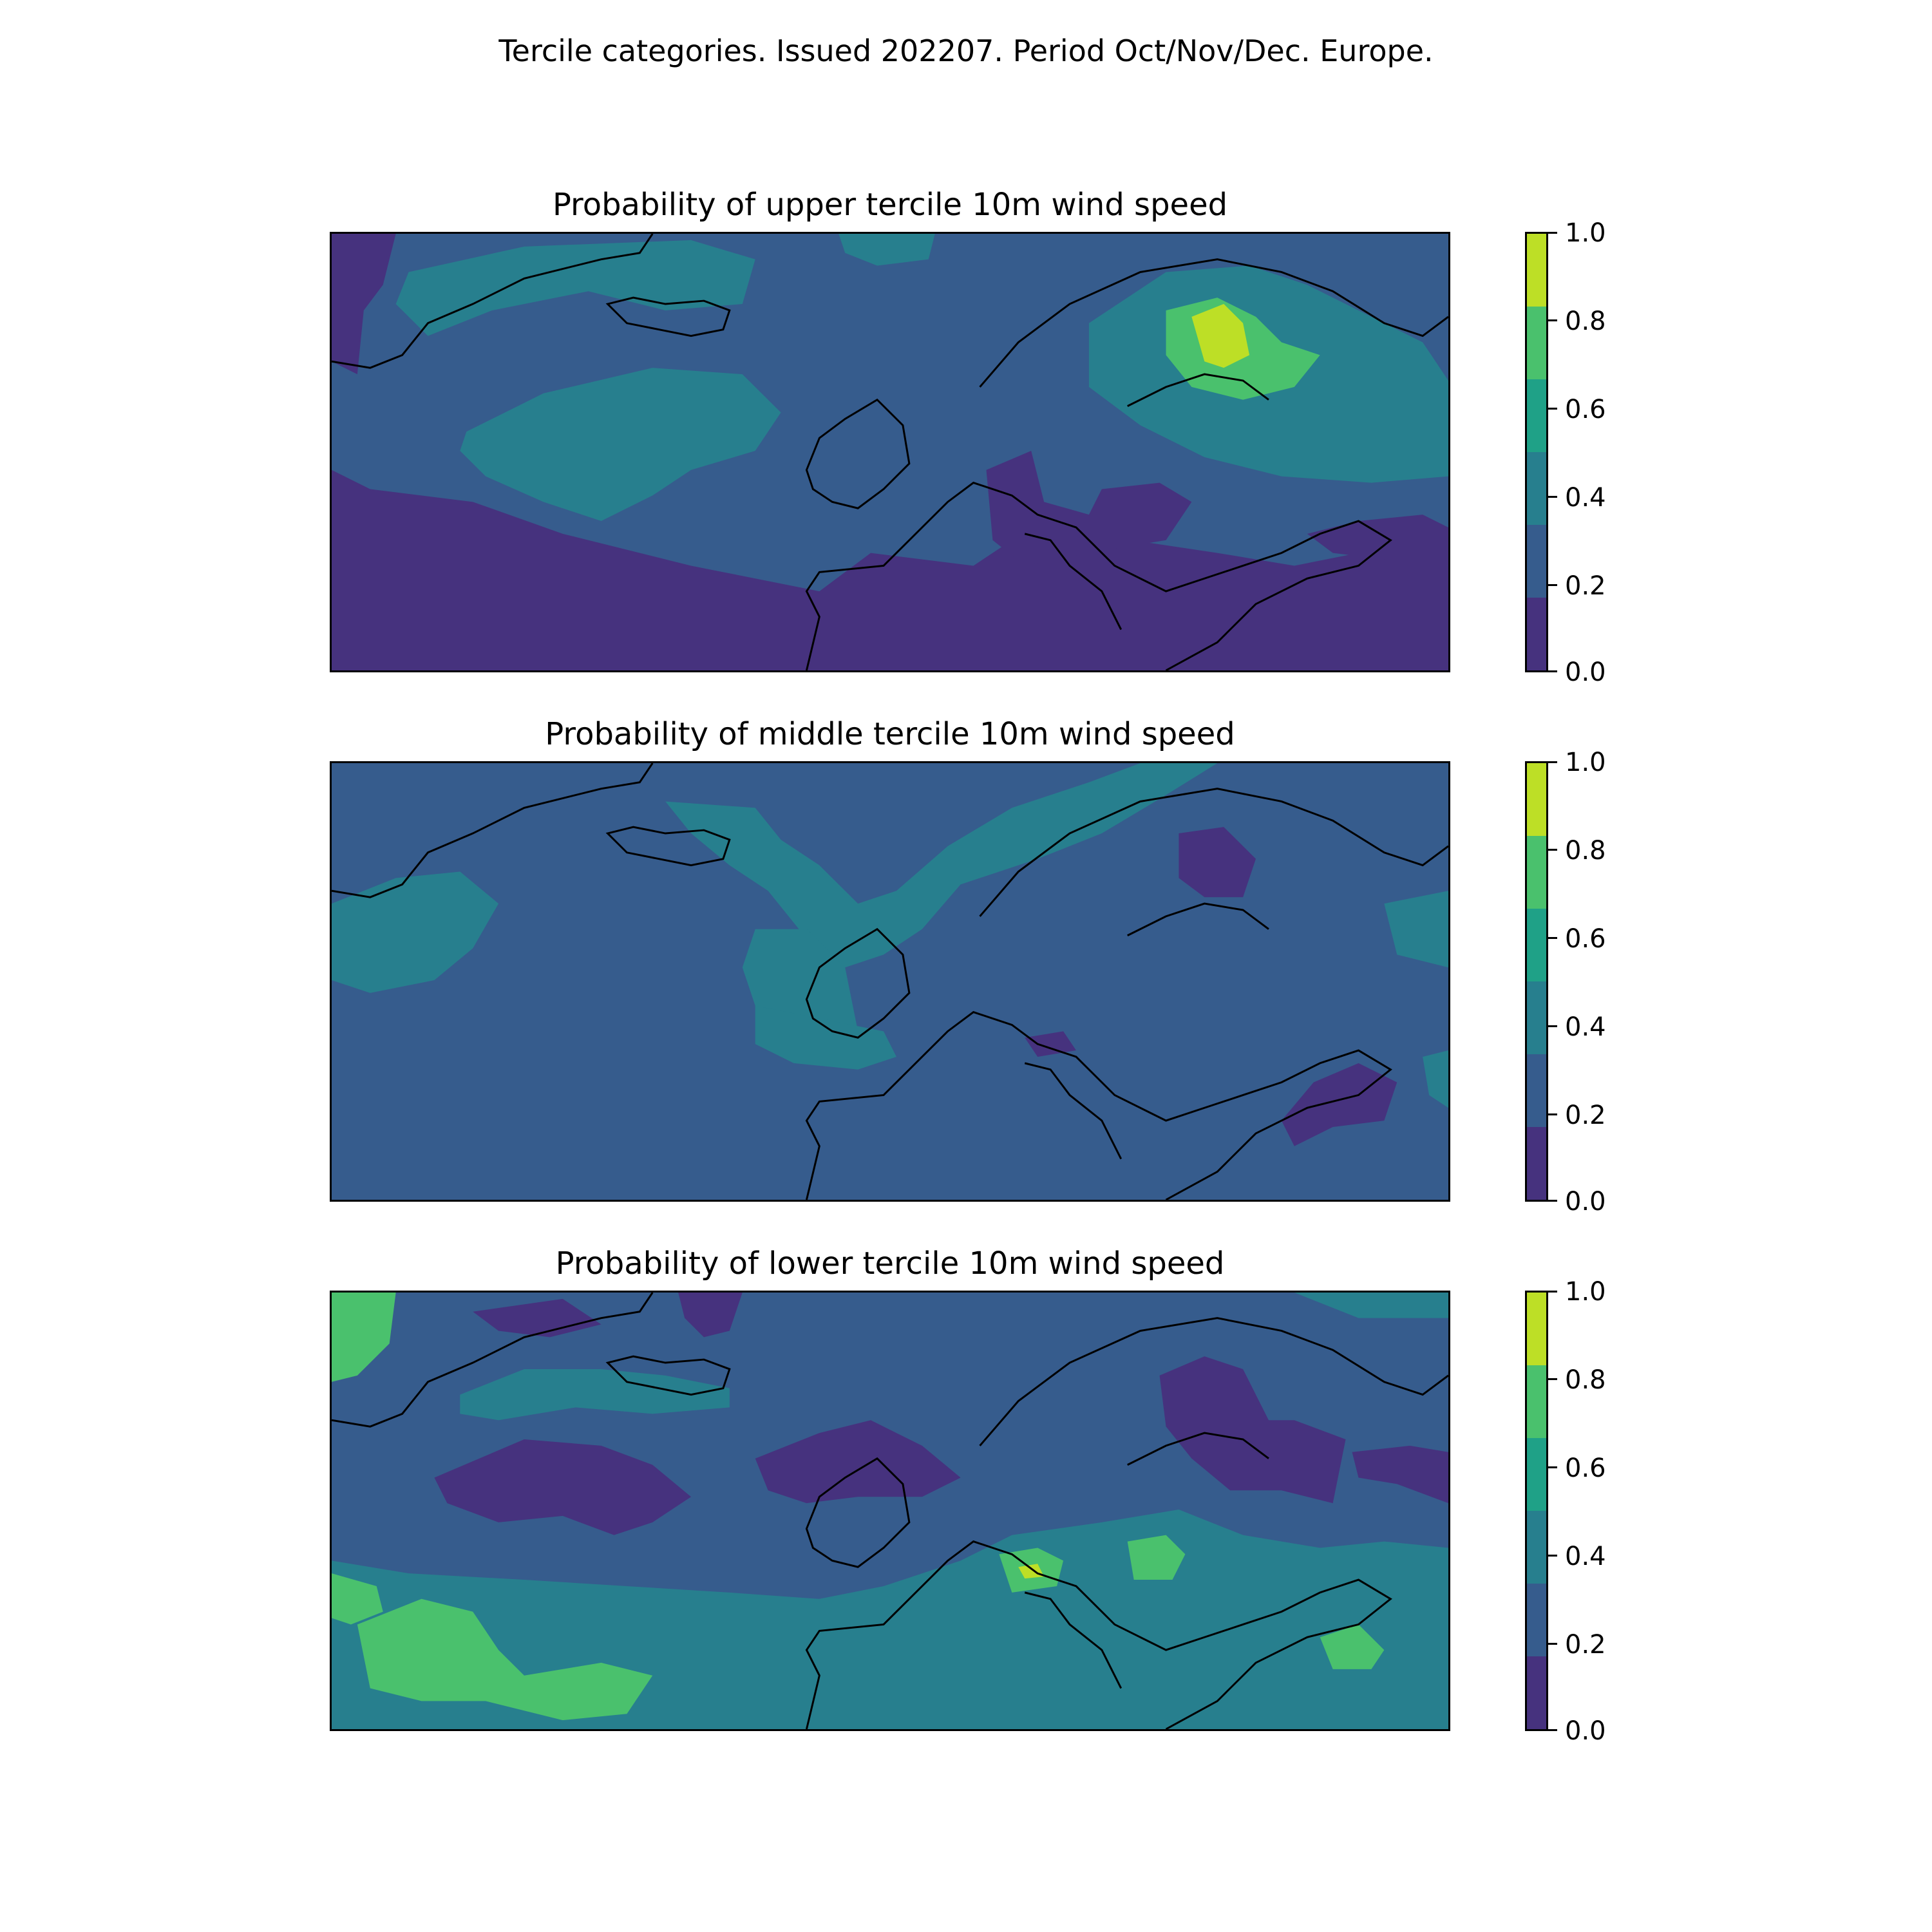 This screenshot has height=1932, width=1932. Describe the element at coordinates (1537, 981) in the screenshot. I see `colorbar-middle` at that location.